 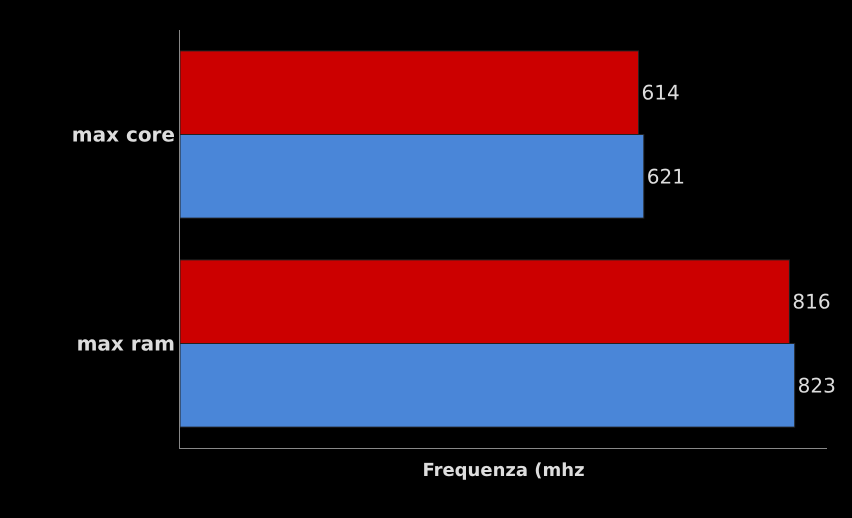 What do you see at coordinates (123, 134) in the screenshot?
I see `y-tick-label: max core` at bounding box center [123, 134].